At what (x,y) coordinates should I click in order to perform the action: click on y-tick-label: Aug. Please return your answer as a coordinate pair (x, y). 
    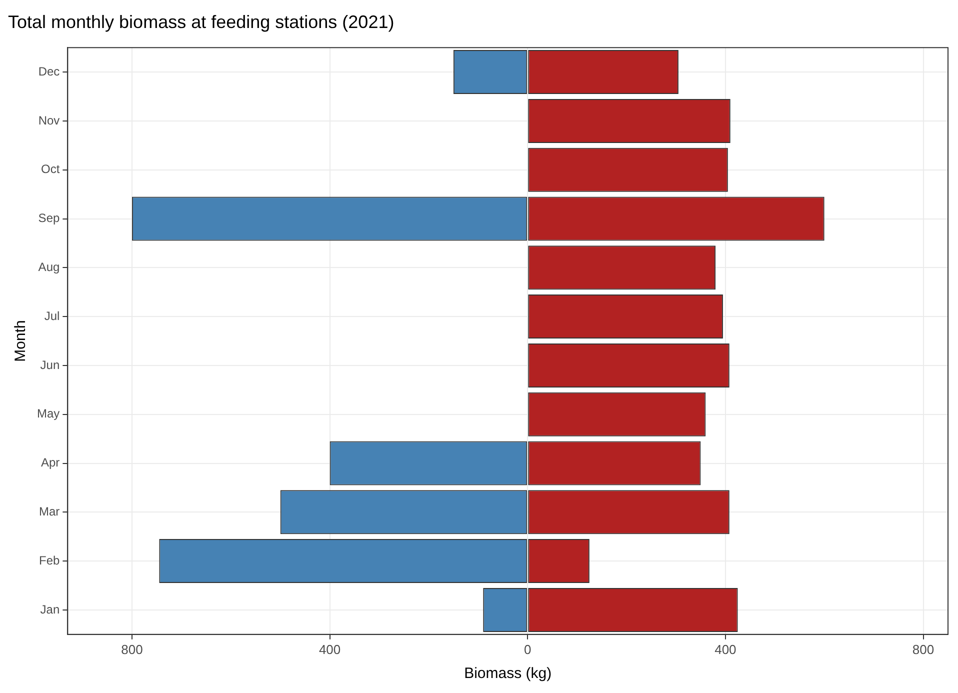
    Looking at the image, I should click on (49, 267).